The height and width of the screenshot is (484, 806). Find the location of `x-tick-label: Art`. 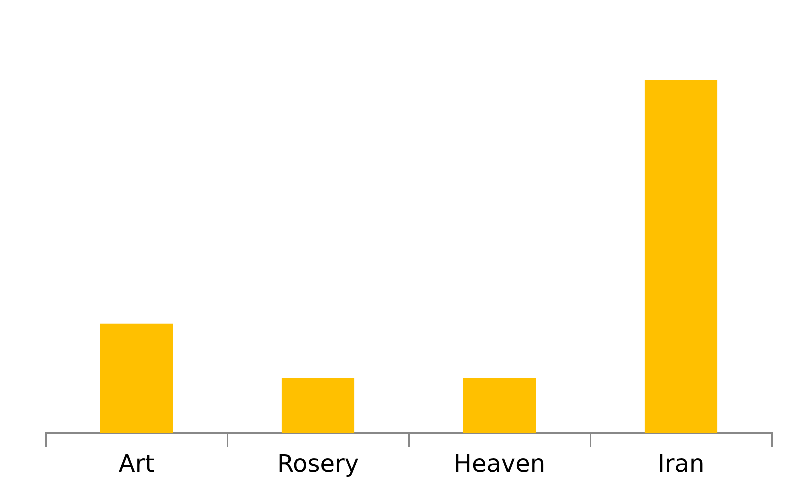

x-tick-label: Art is located at coordinates (136, 464).